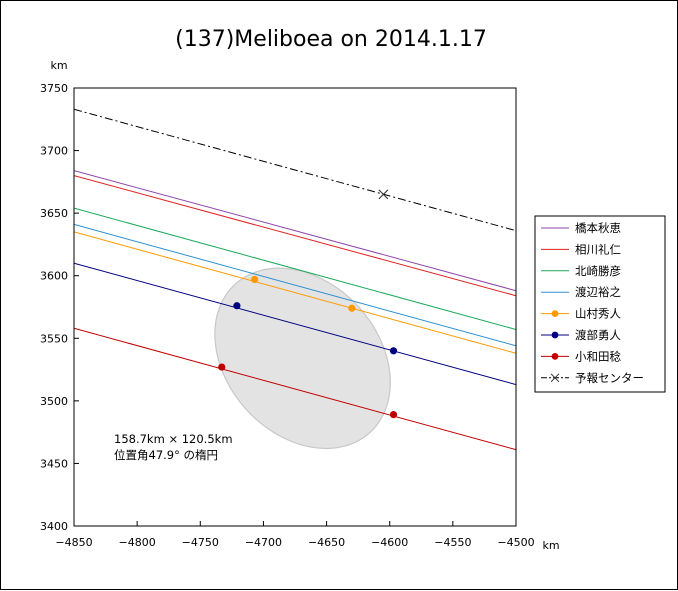  Describe the element at coordinates (54, 213) in the screenshot. I see `y-tick-label: 3650` at that location.